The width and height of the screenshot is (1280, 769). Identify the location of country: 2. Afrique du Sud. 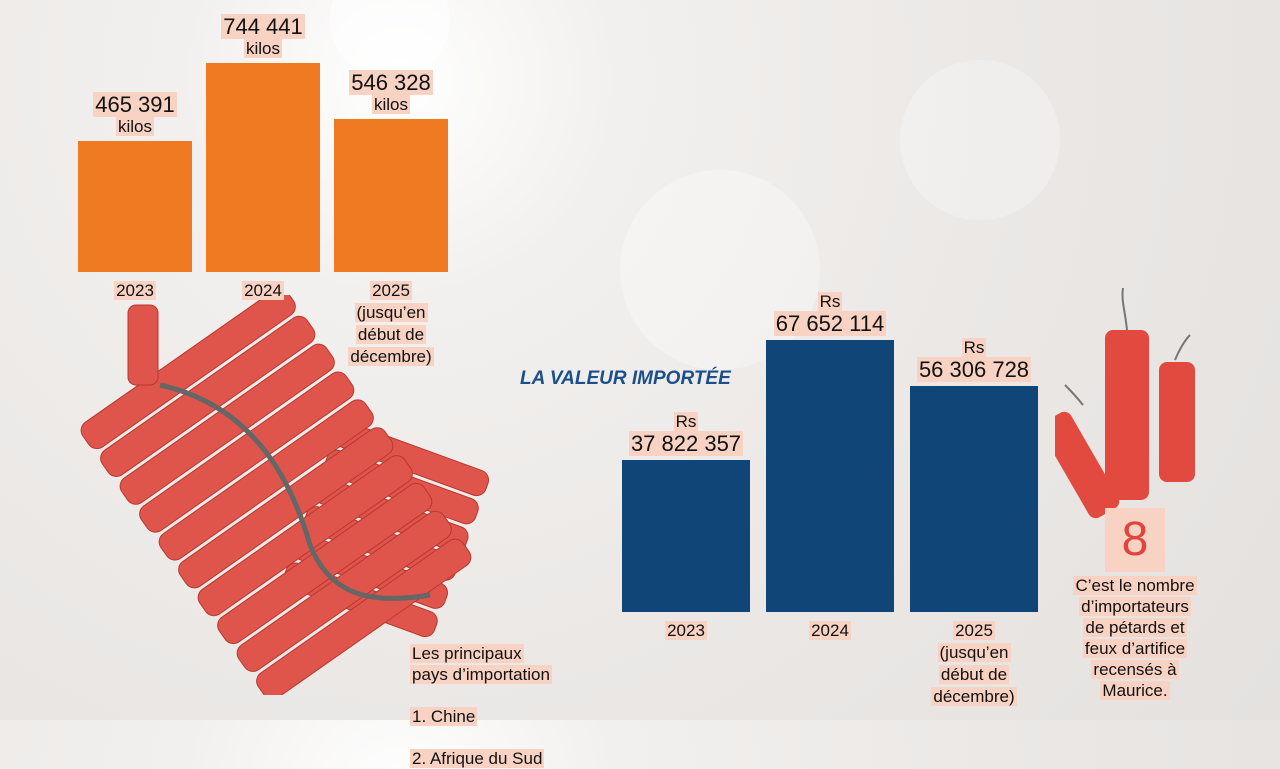
(477, 758).